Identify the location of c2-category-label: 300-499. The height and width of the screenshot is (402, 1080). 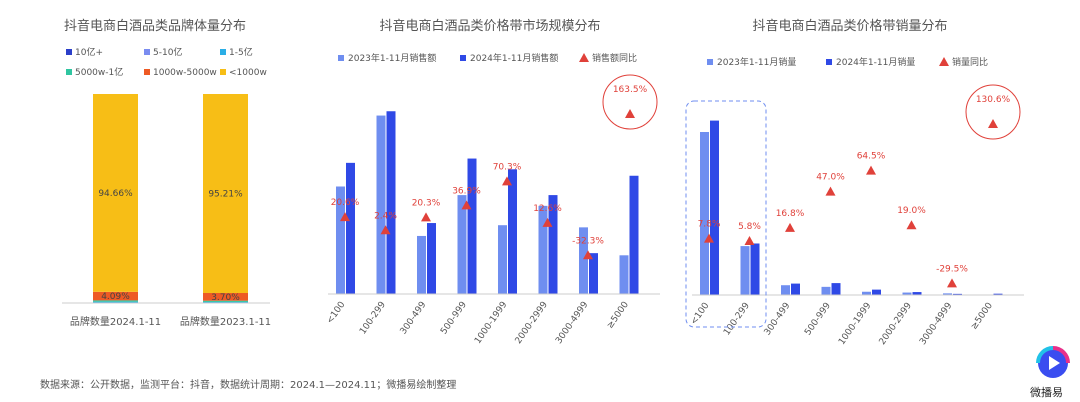
(414, 318).